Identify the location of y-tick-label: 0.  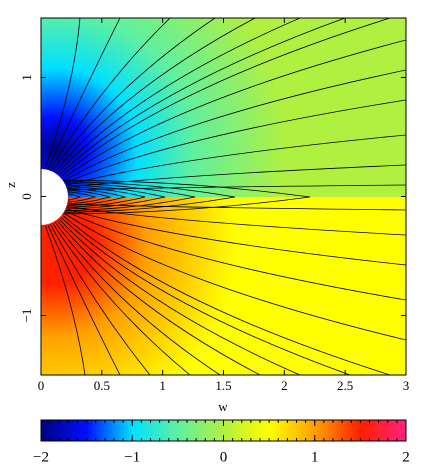
(26, 196).